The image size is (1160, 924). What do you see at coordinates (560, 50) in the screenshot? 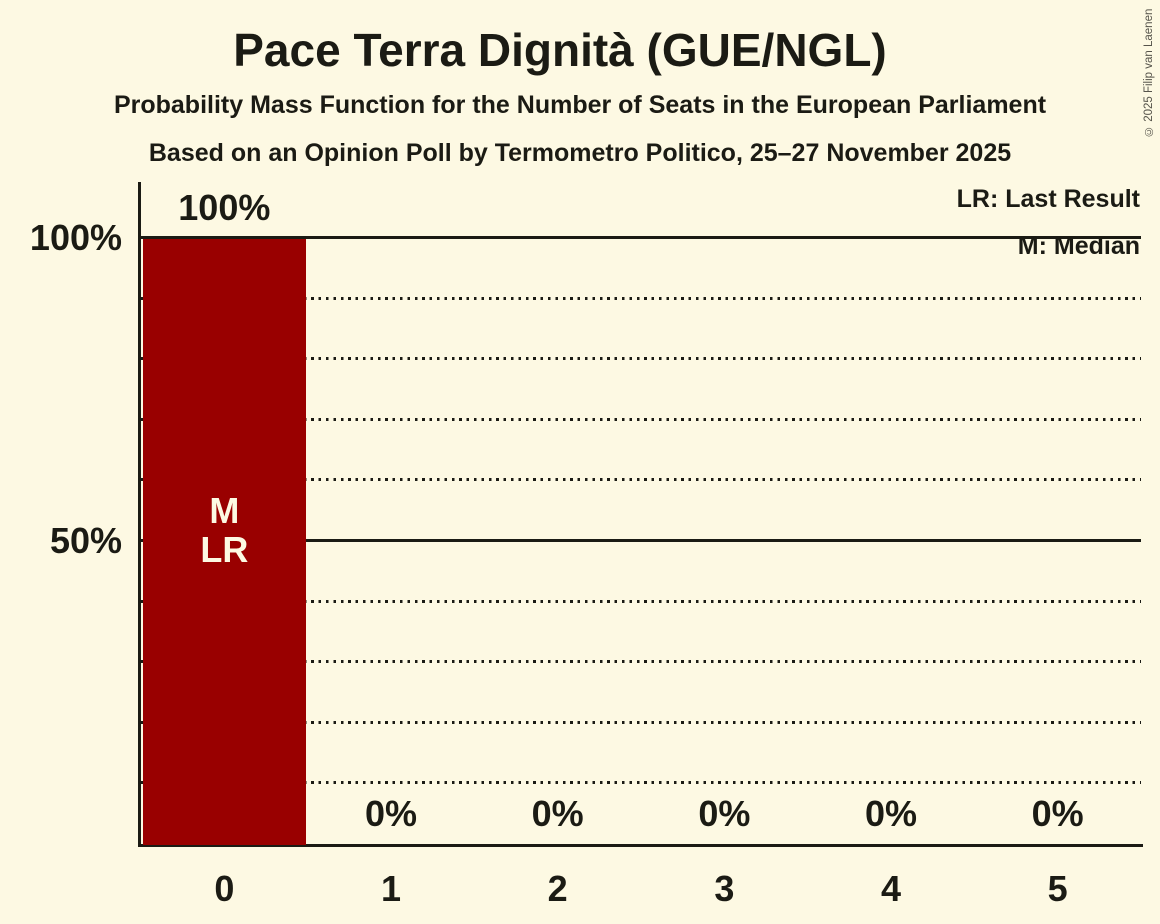
I see `chart-title: Pace Terra Dignità (GUE/NGL)` at bounding box center [560, 50].